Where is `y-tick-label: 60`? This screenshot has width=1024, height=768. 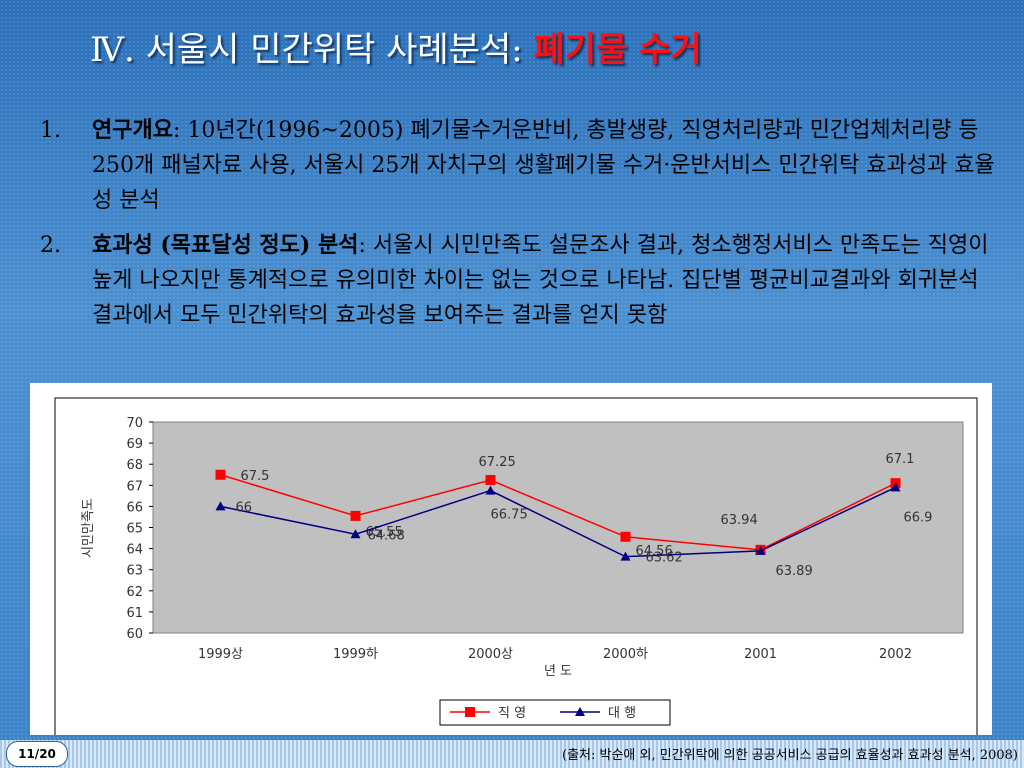
y-tick-label: 60 is located at coordinates (134, 634).